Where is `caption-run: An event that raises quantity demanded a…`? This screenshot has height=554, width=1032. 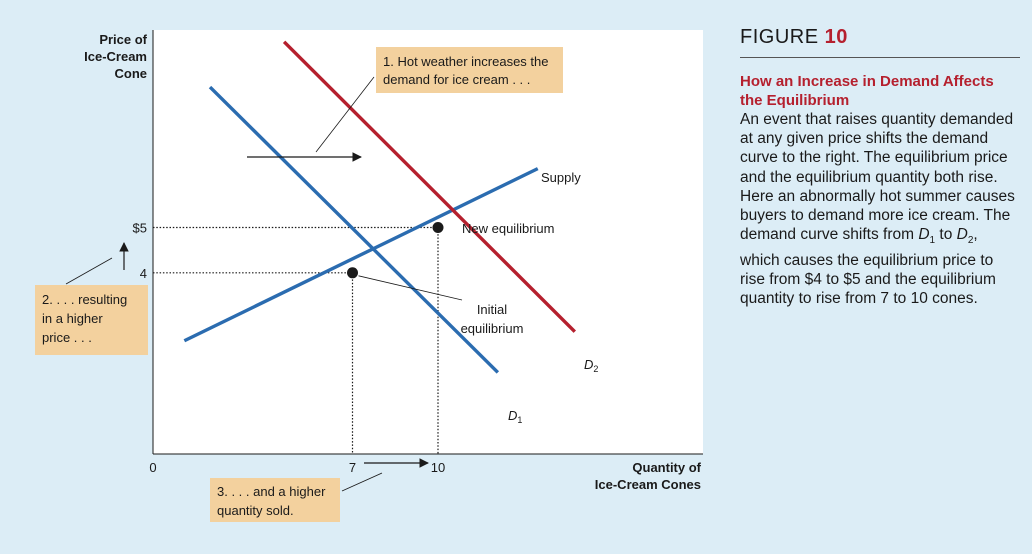
caption-run: An event that raises quantity demanded a… is located at coordinates (877, 177).